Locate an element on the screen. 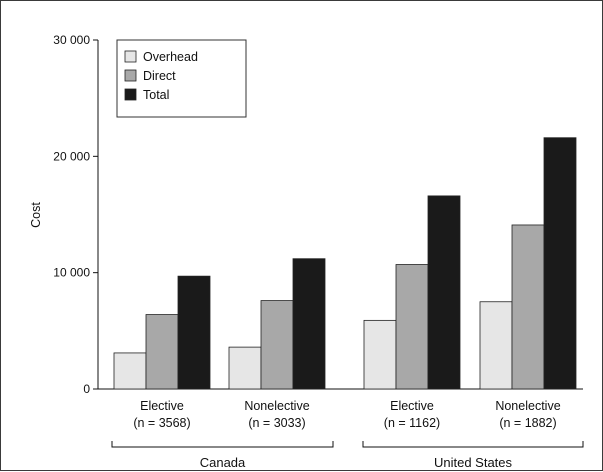 The image size is (603, 472). legend-swatch-direct is located at coordinates (130, 75).